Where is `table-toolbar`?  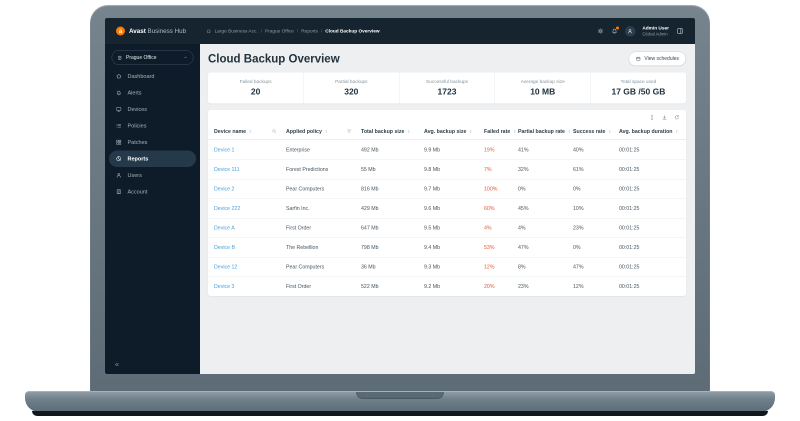
table-toolbar is located at coordinates (447, 116).